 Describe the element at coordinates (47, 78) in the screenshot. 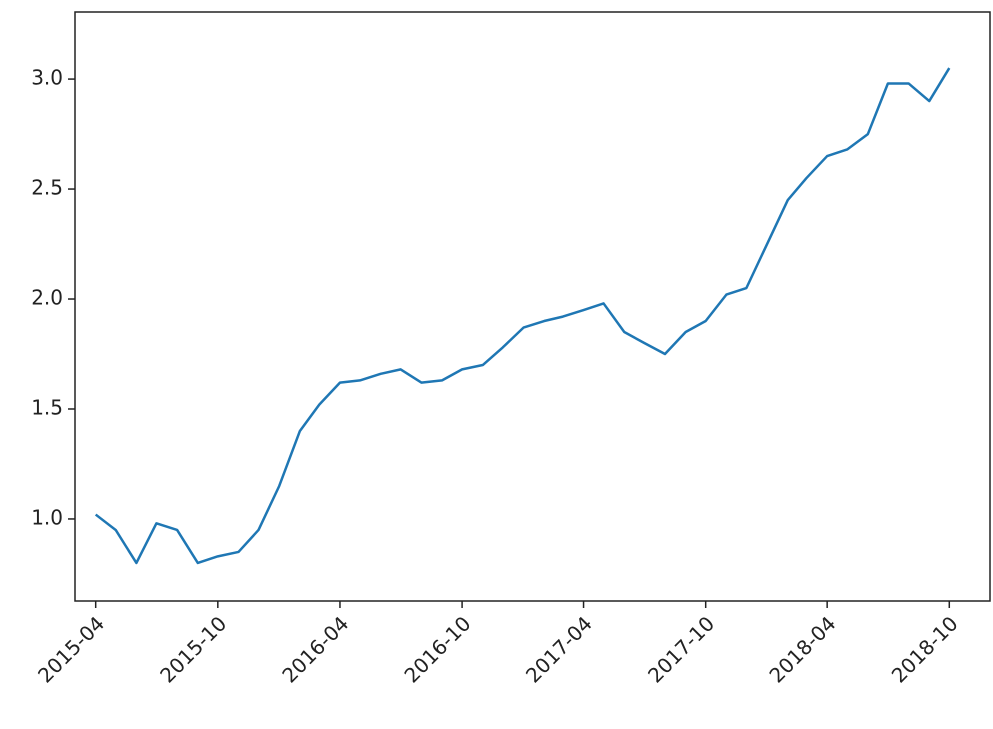

I see `y-tick-label: 3.0` at that location.